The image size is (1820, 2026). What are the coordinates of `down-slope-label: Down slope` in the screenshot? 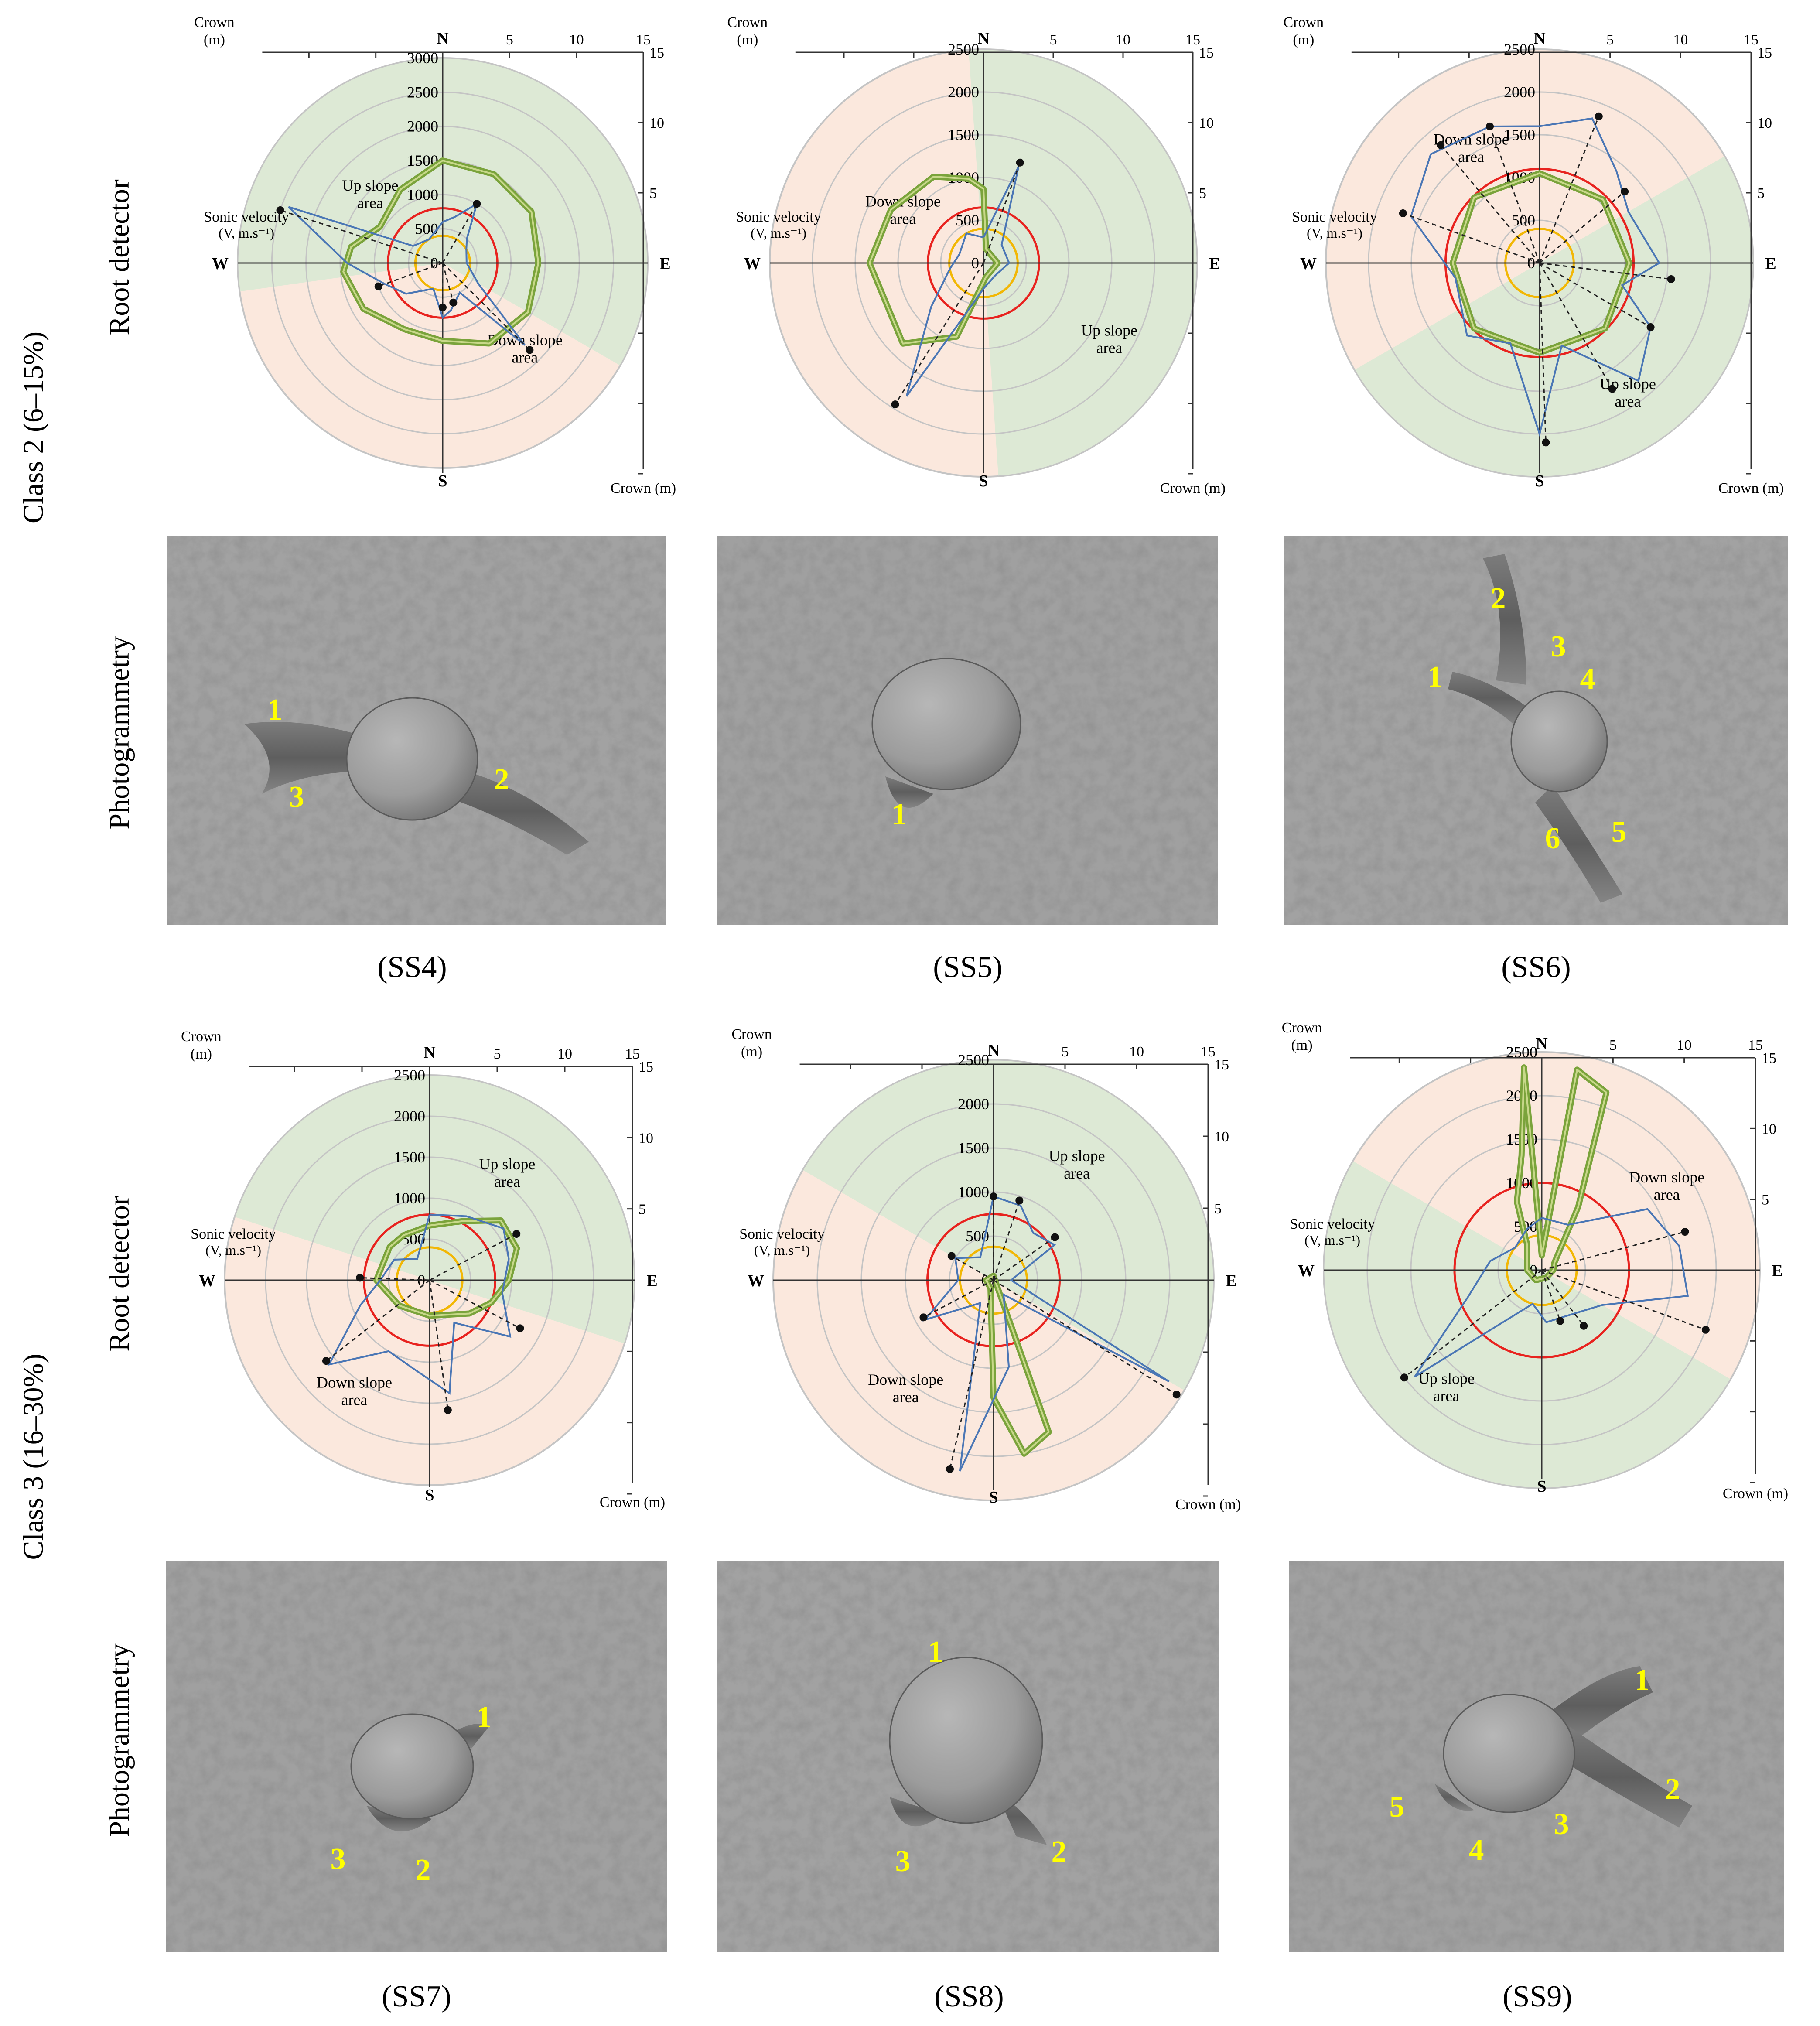 It's located at (1666, 1177).